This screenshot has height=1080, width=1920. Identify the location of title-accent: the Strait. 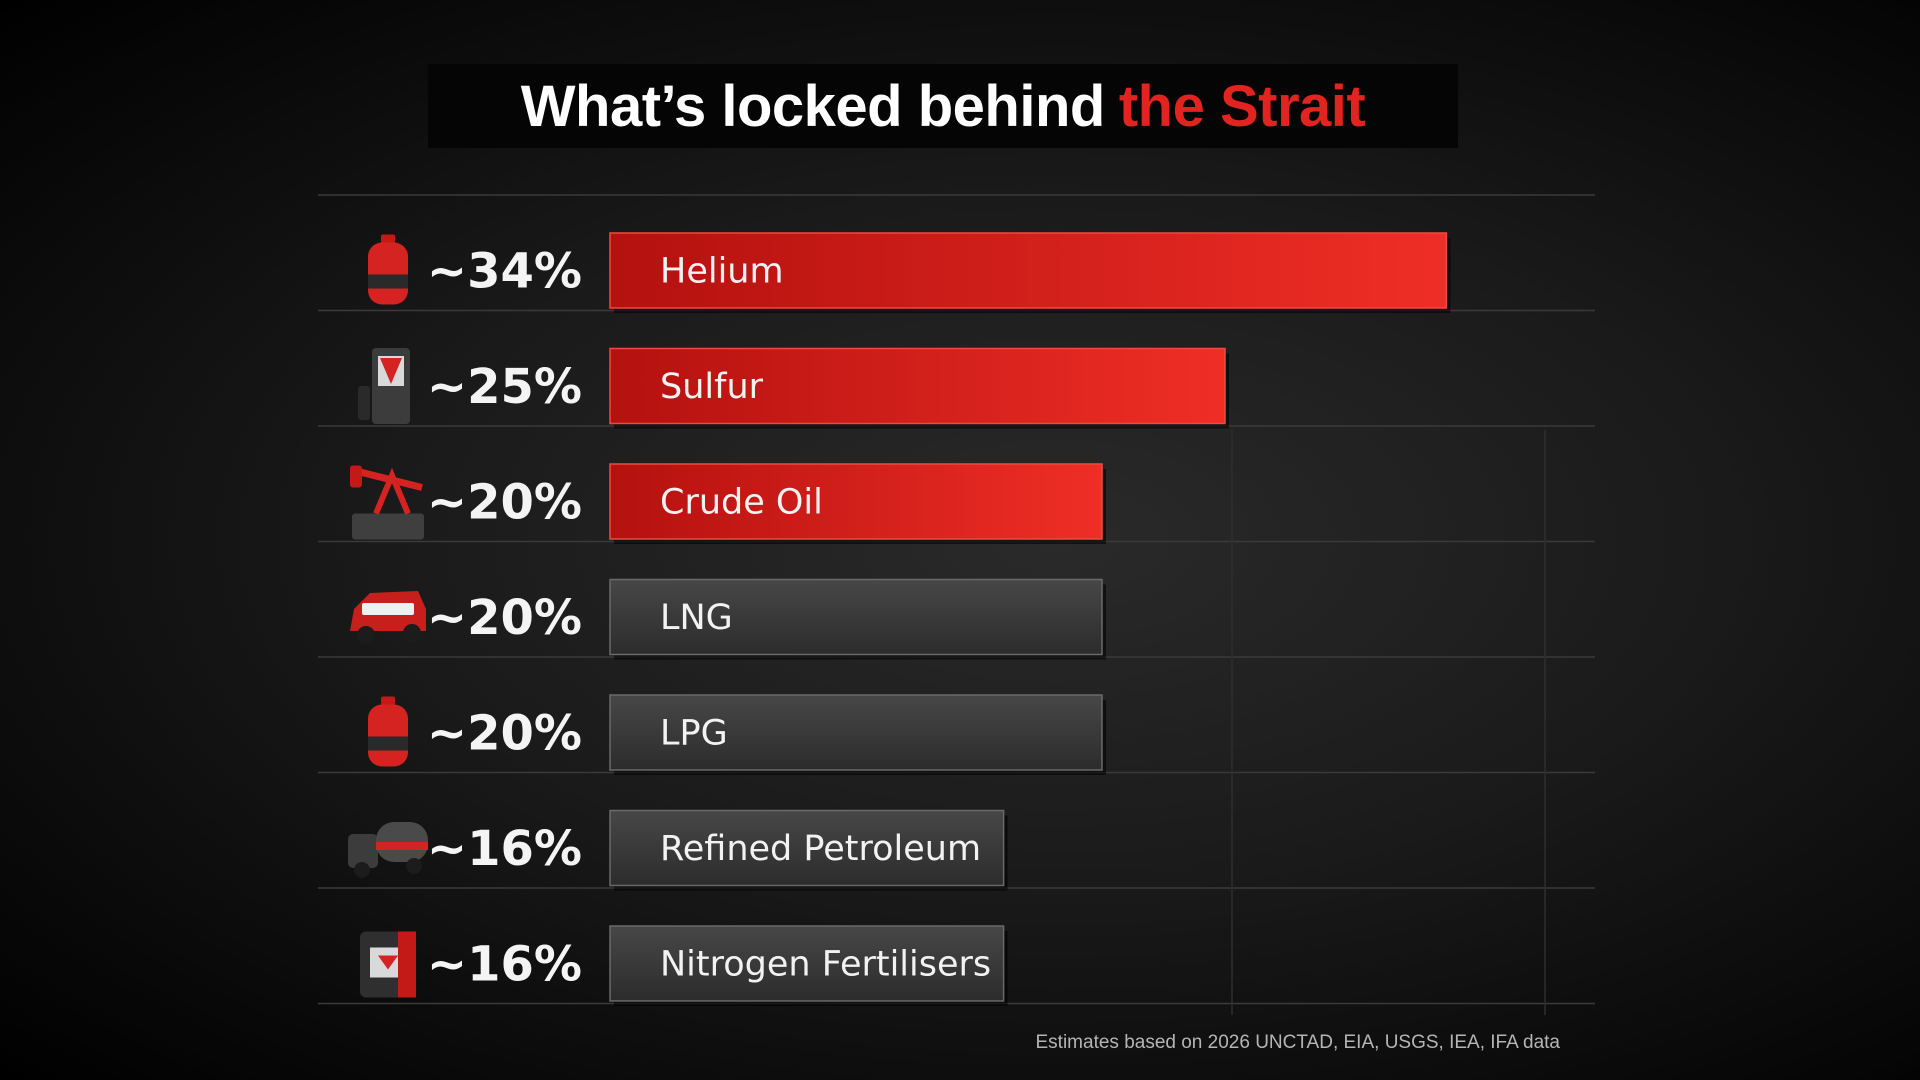
(1242, 106).